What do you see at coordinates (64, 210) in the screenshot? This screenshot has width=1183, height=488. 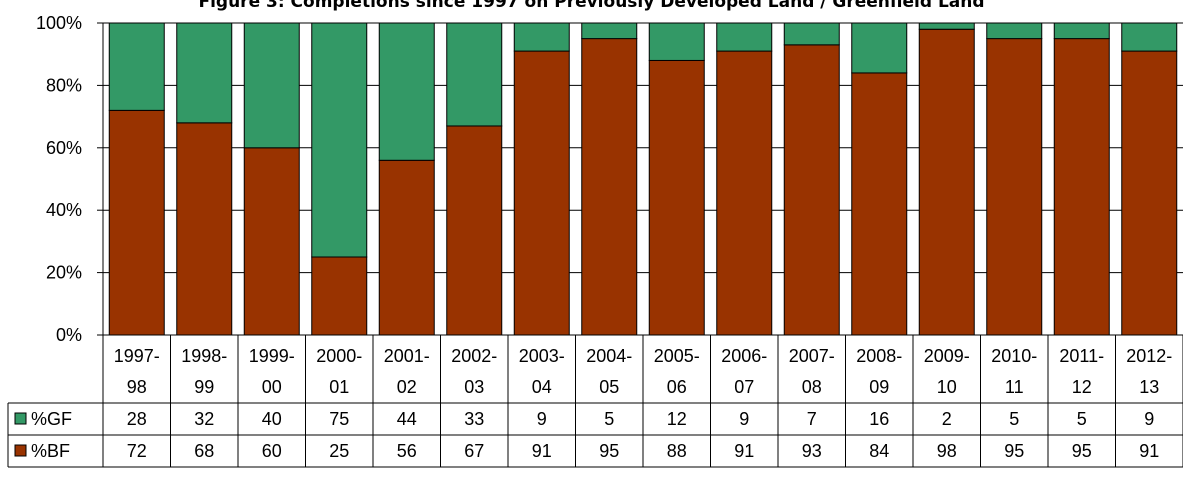 I see `y-tick-label: 40%` at bounding box center [64, 210].